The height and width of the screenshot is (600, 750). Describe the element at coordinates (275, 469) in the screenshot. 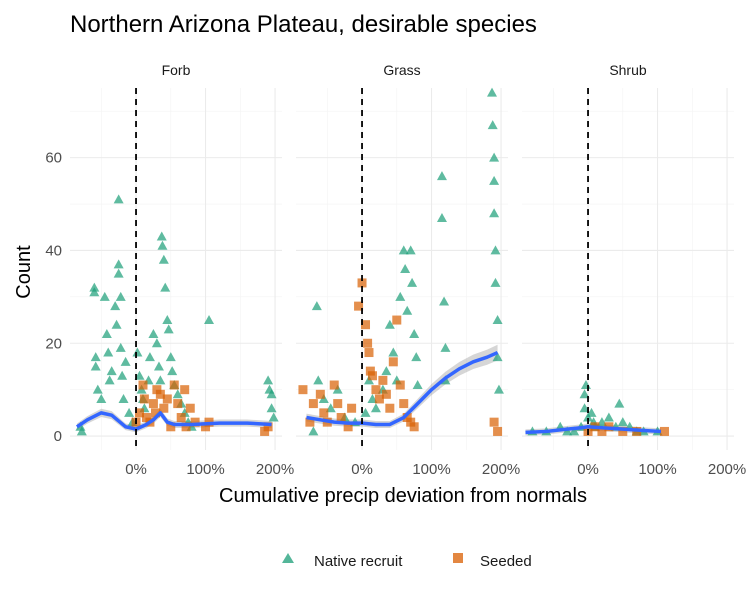

I see `x-tick-label: 200%` at that location.